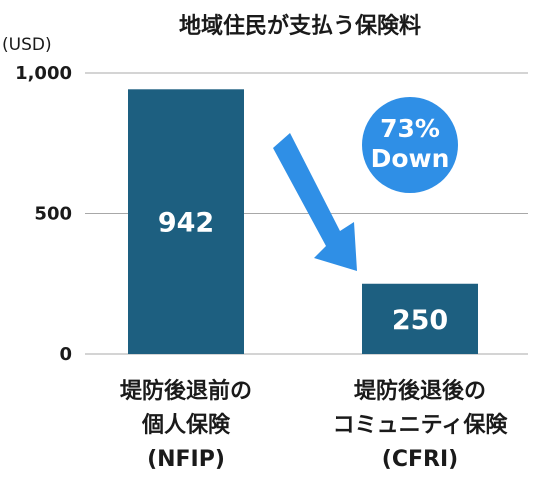  What do you see at coordinates (315, 202) in the screenshot?
I see `down-arrow` at bounding box center [315, 202].